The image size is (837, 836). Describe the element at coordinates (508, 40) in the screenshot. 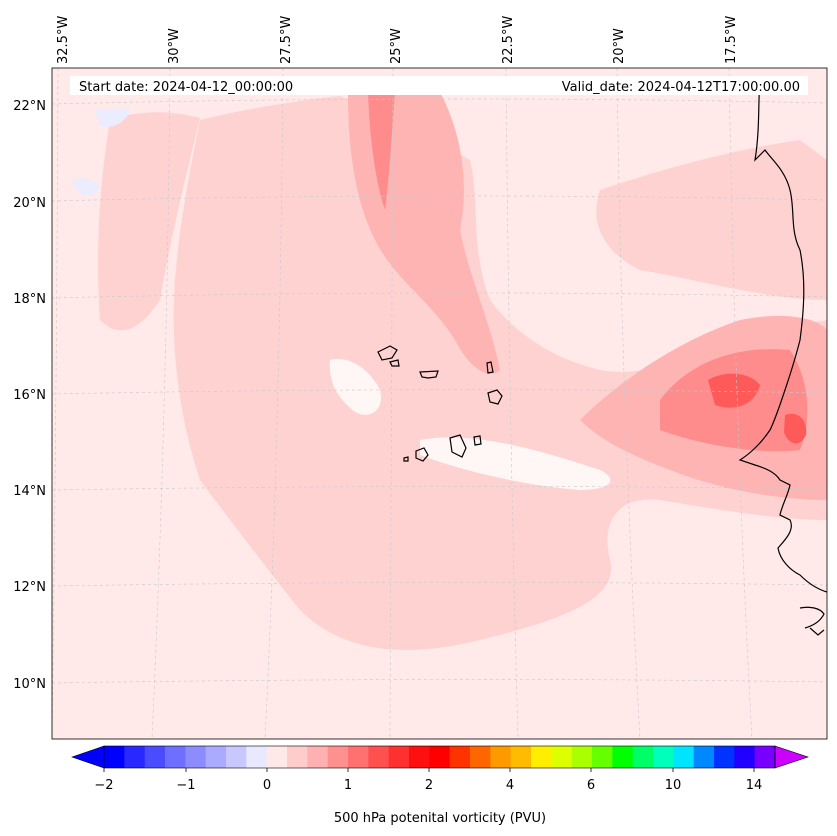

I see `lon-label-22-5w: 22.5°W` at that location.